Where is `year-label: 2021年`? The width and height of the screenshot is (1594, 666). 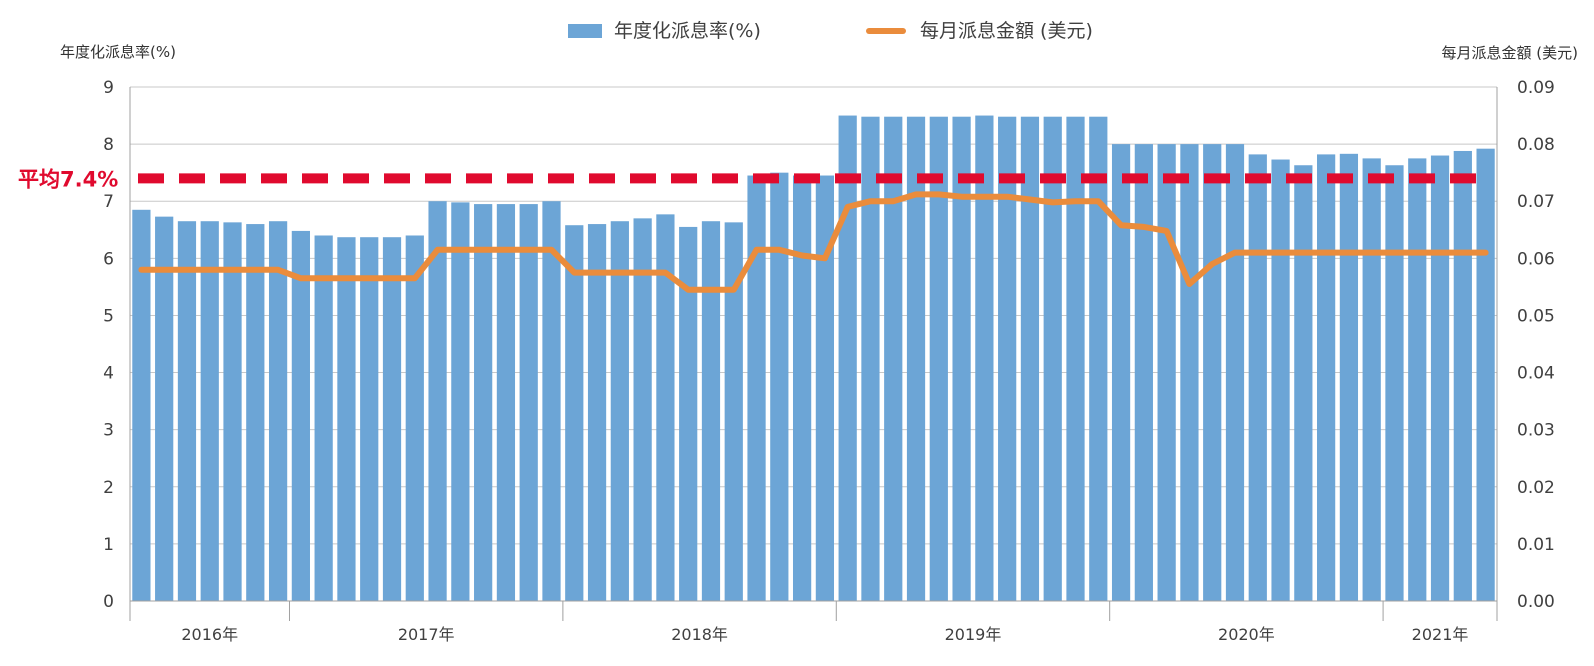 year-label: 2021年 is located at coordinates (1440, 634).